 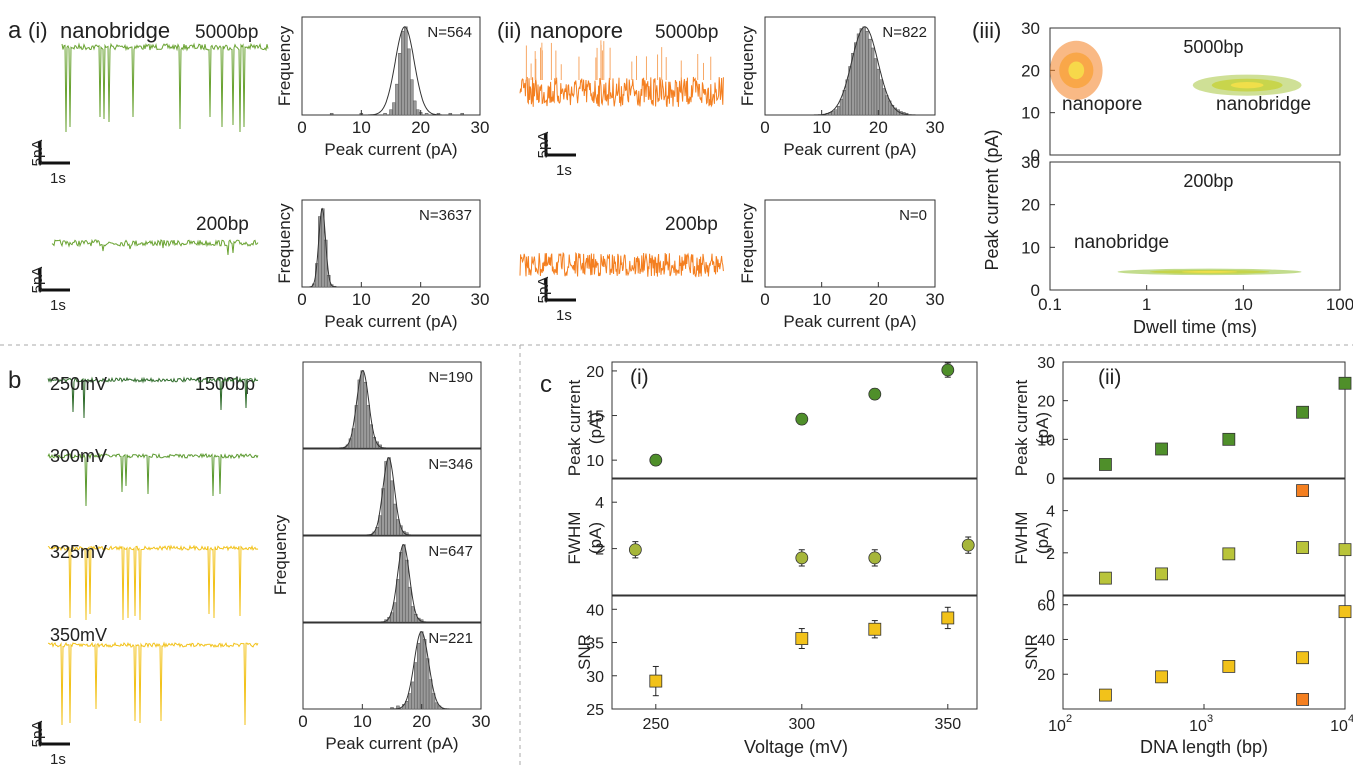 What do you see at coordinates (58, 178) in the screenshot?
I see `scalebar-a-i-top-x-label: 1s` at bounding box center [58, 178].